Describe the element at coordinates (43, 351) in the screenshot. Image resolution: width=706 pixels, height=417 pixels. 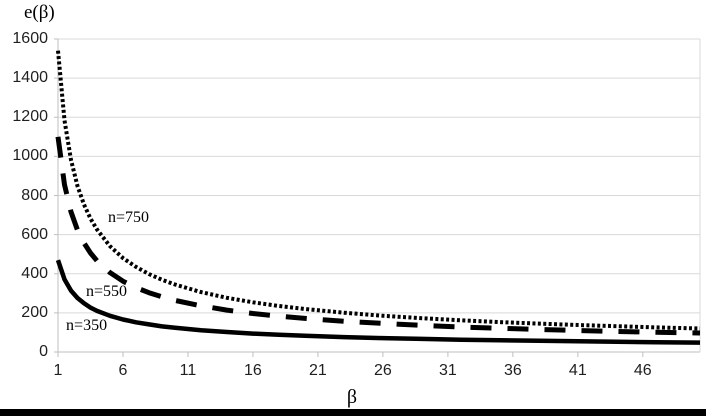
I see `y-tick-label-0: 0` at that location.